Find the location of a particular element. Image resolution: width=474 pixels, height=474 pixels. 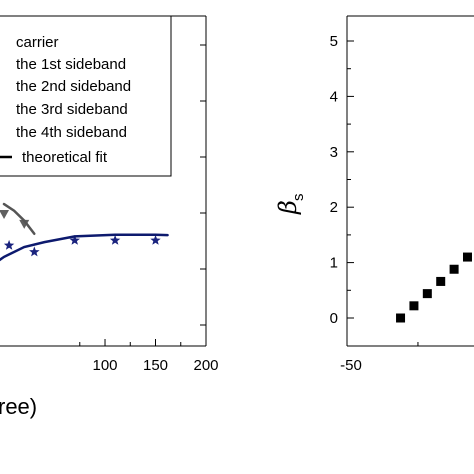

legend-entry-1st-sideband: the 1st sideband is located at coordinates (71, 64).